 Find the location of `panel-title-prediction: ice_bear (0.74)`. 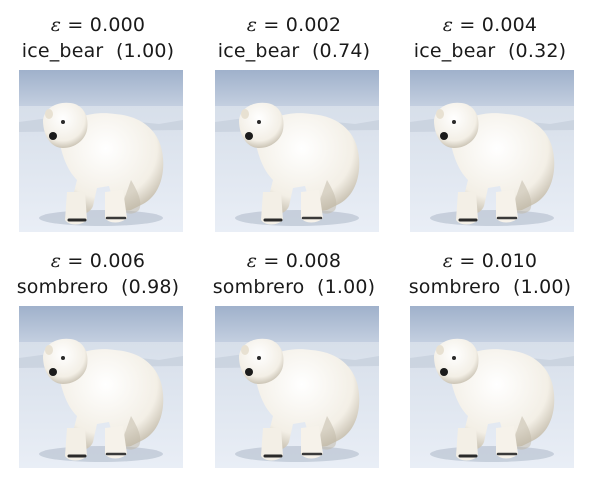

panel-title-prediction: ice_bear (0.74) is located at coordinates (294, 51).